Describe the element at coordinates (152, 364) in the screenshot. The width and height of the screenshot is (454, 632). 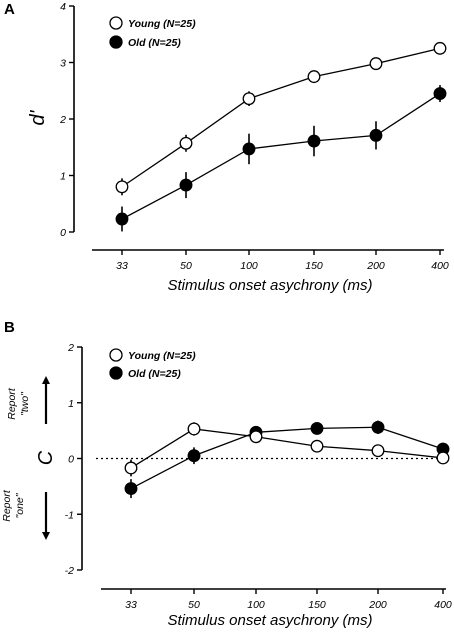
I see `panel-b-legend: Young (N=25) Old (N=25)` at that location.